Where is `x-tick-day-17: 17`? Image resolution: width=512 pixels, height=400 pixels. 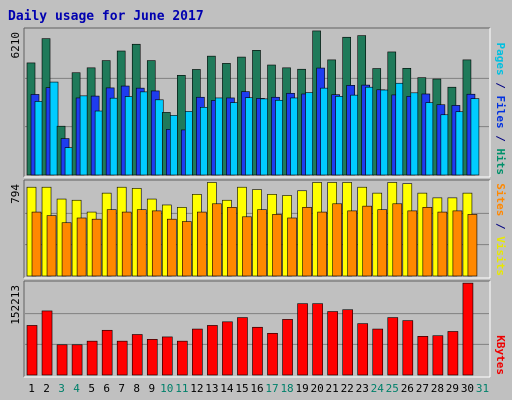 x-tick-day-17: 17 is located at coordinates (271, 388).